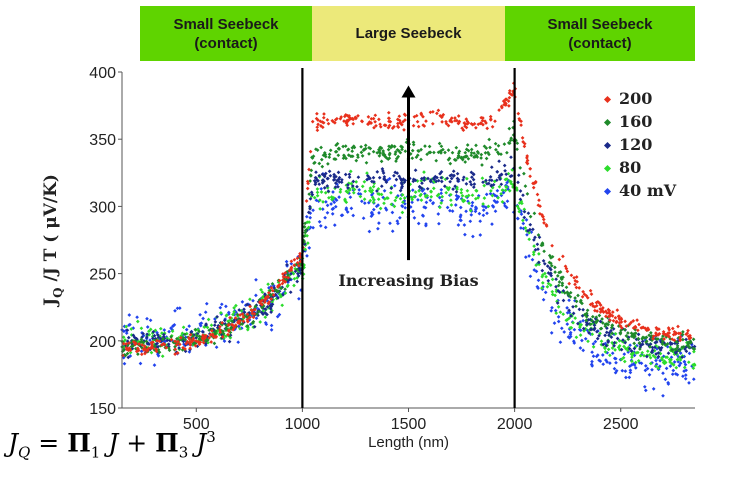 The image size is (744, 490). What do you see at coordinates (102, 207) in the screenshot?
I see `y-tick-label: 300` at bounding box center [102, 207].